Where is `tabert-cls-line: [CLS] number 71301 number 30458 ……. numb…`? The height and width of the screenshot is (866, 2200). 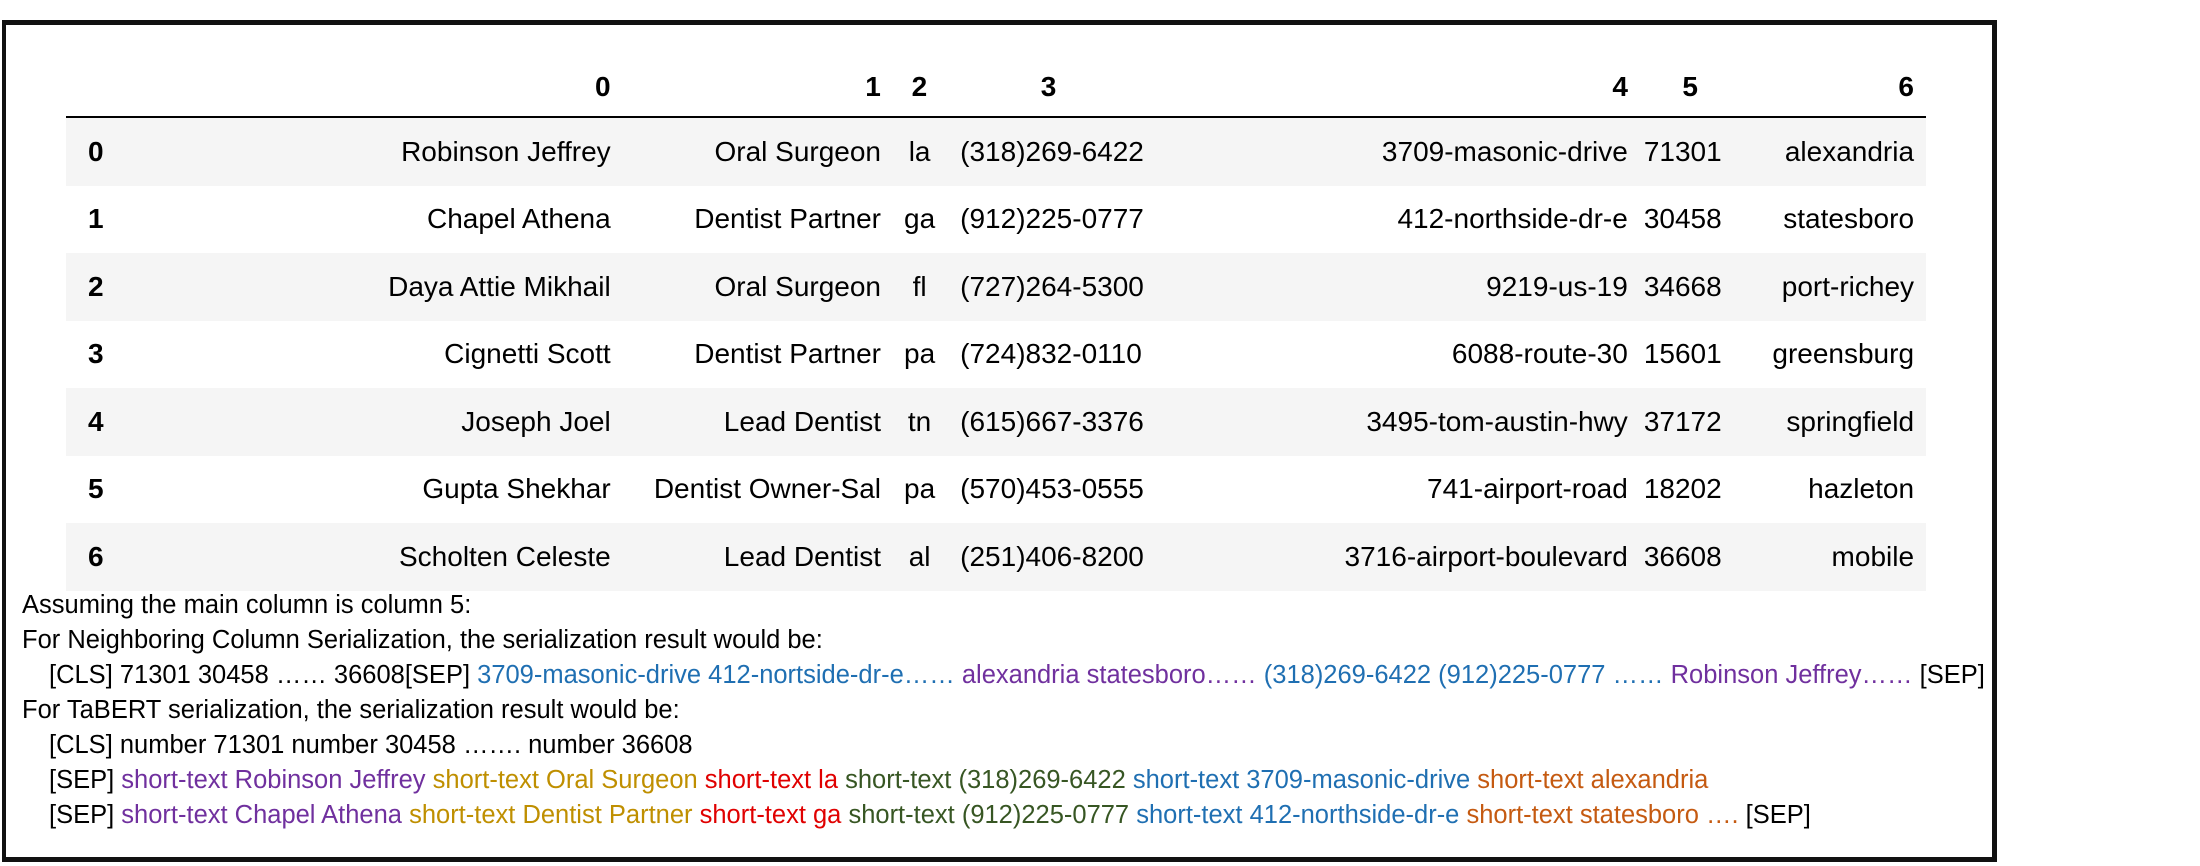
tabert-cls-line: [CLS] number 71301 number 30458 ……. numb… is located at coordinates (371, 745).